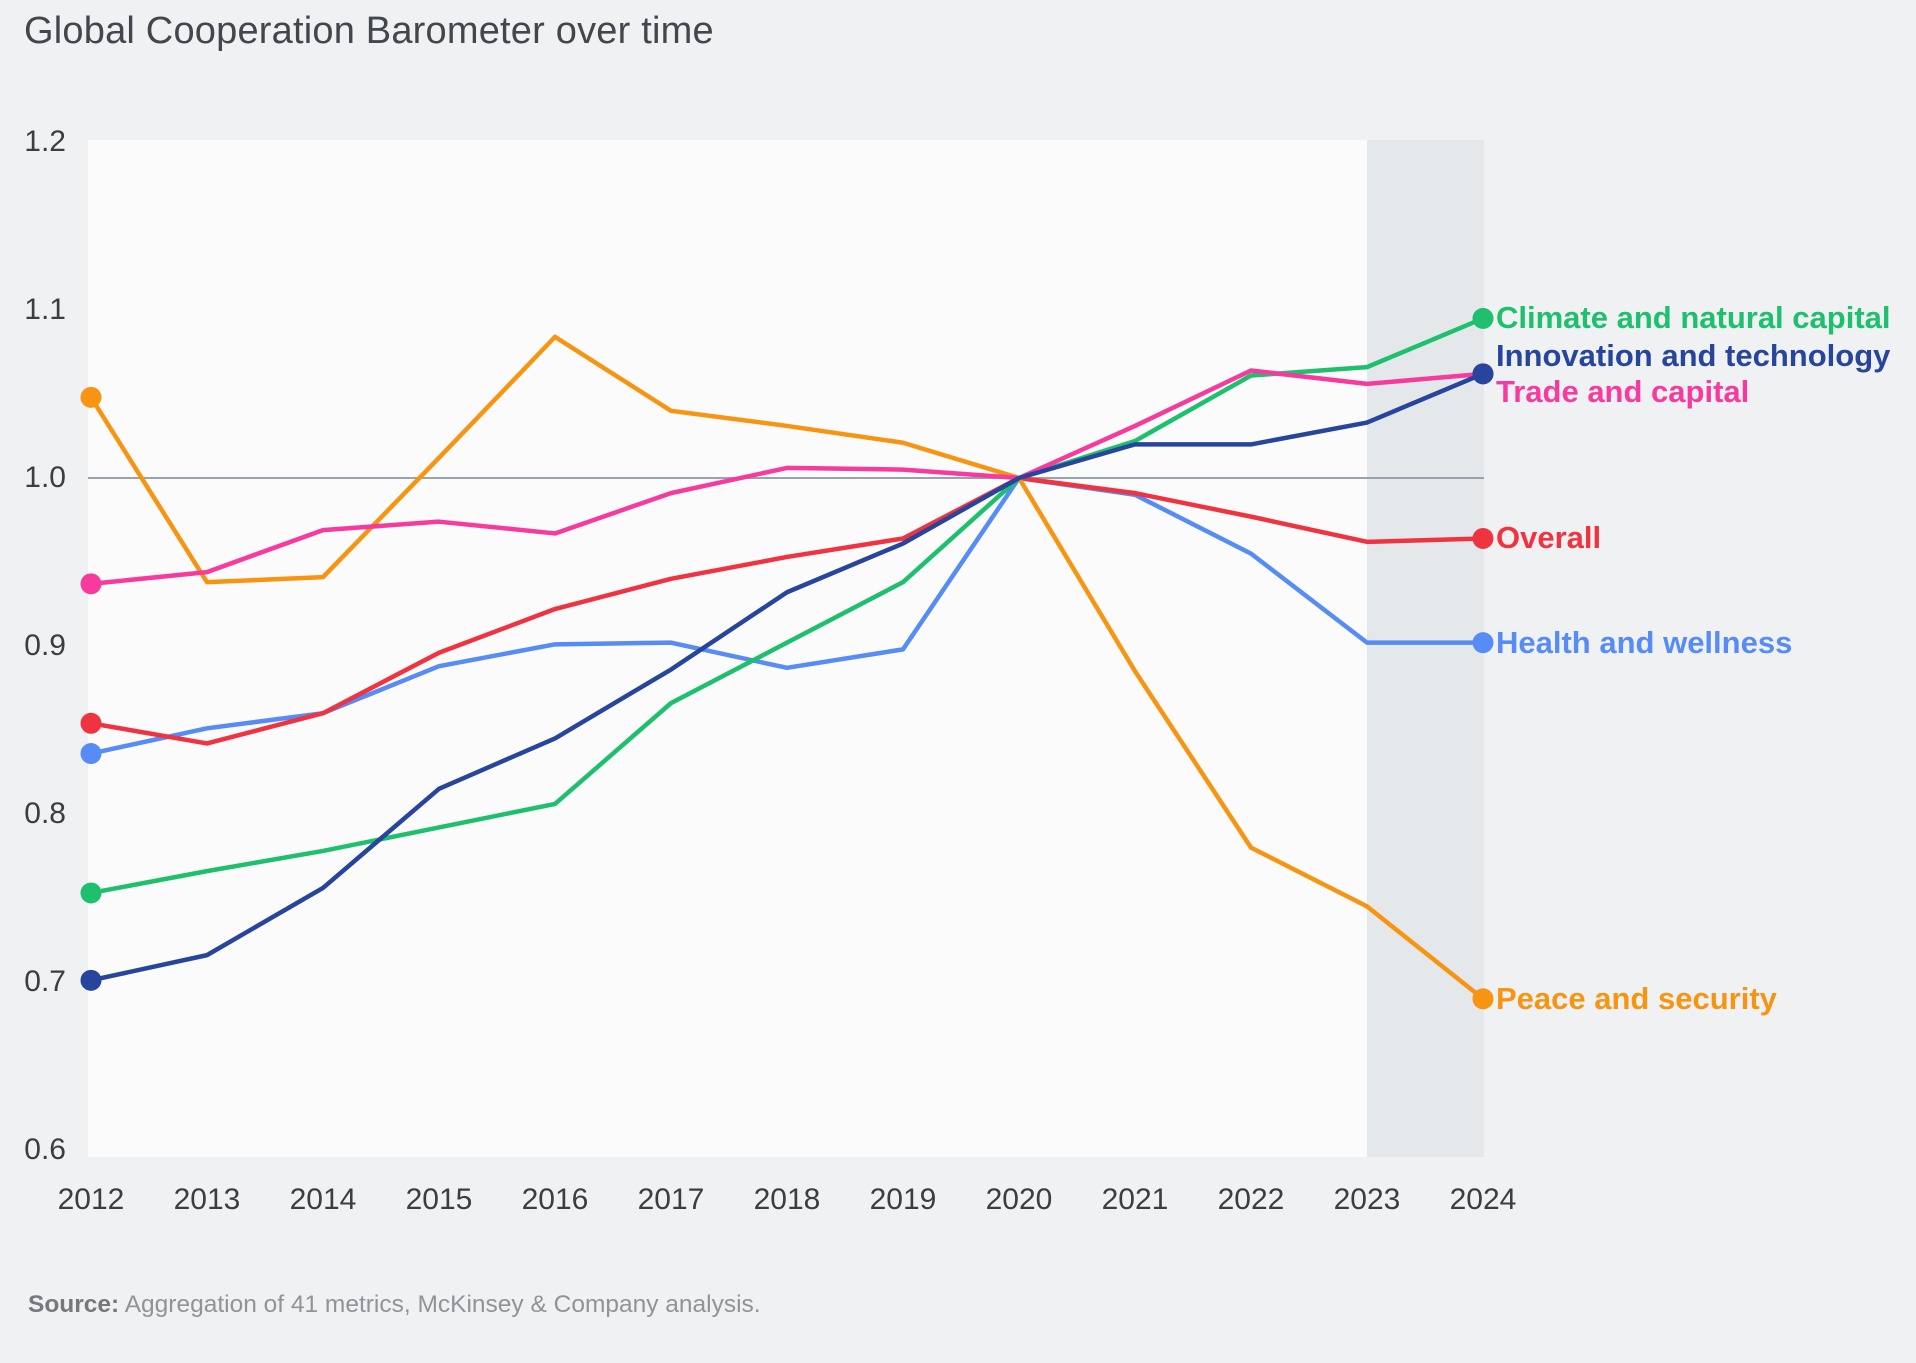  I want to click on legend-label-trade-and-capital: Trade and capital, so click(1623, 391).